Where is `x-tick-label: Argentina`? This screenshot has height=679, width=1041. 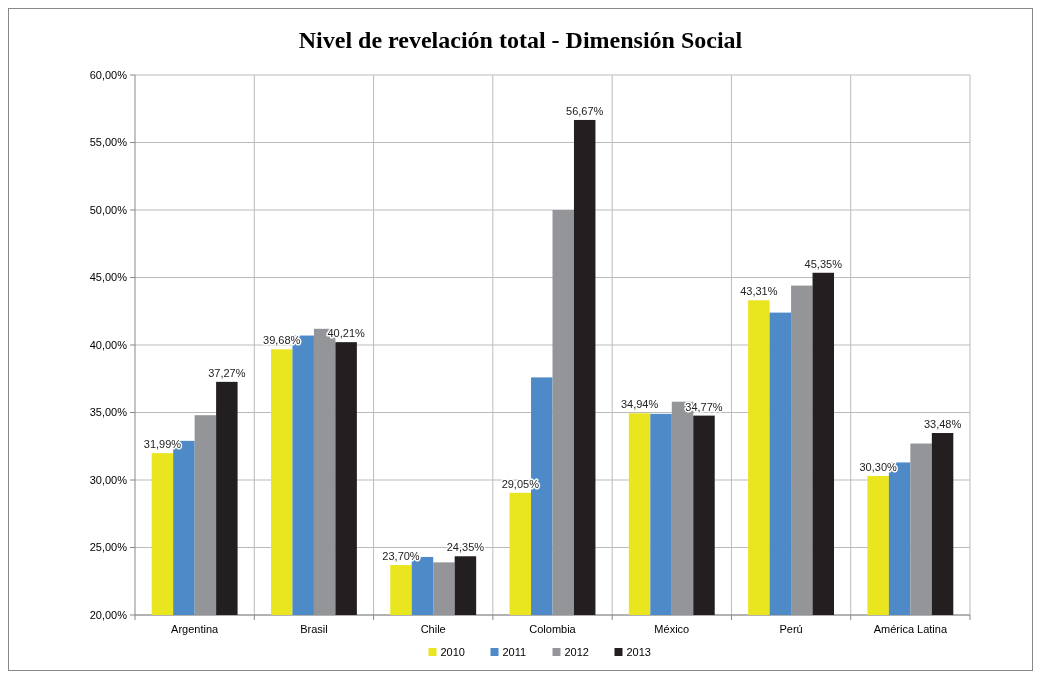 x-tick-label: Argentina is located at coordinates (195, 629).